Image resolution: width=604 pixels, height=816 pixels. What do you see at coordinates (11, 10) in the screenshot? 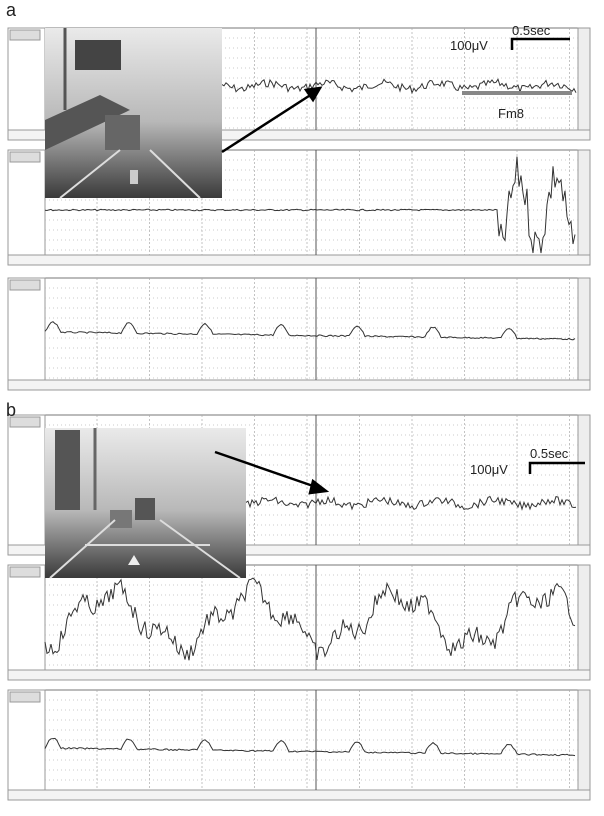
I see `panel-label: a` at bounding box center [11, 10].